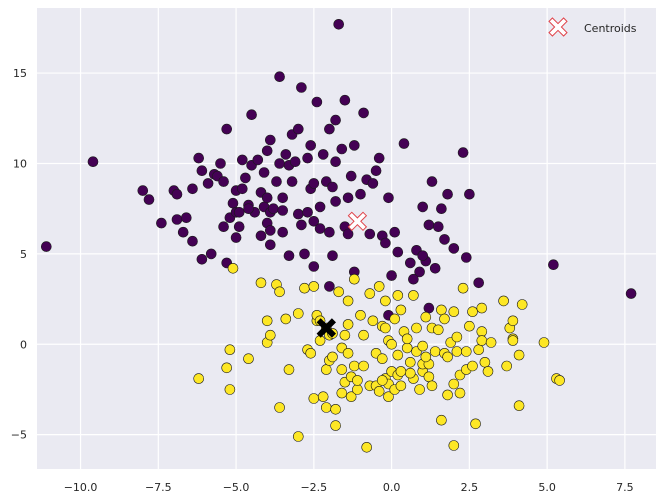 This screenshot has width=665, height=503. I want to click on y-tick-label: 0, so click(23, 344).